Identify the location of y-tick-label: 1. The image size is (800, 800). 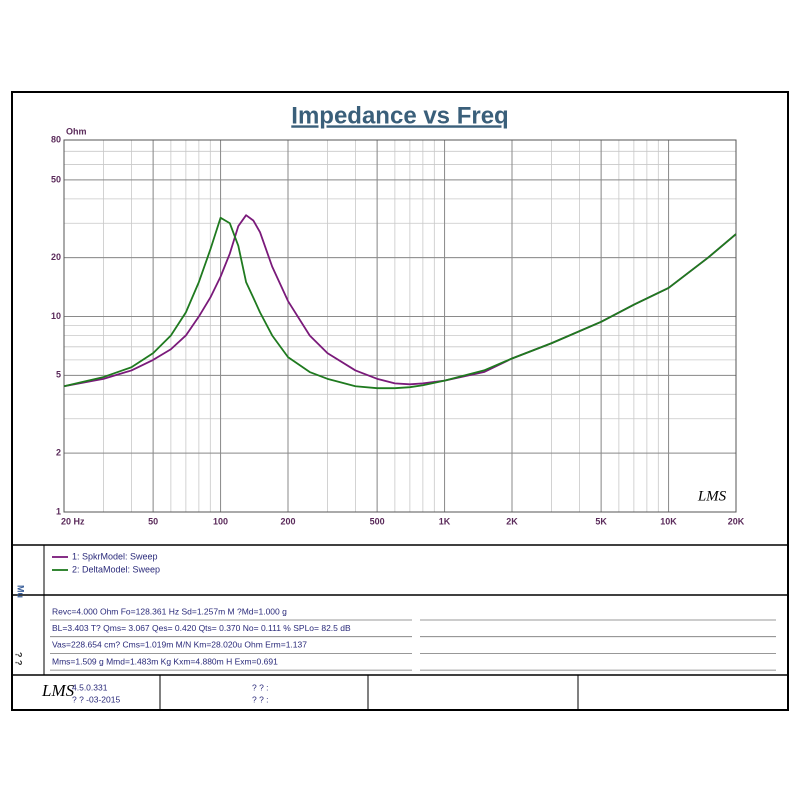
(58, 511).